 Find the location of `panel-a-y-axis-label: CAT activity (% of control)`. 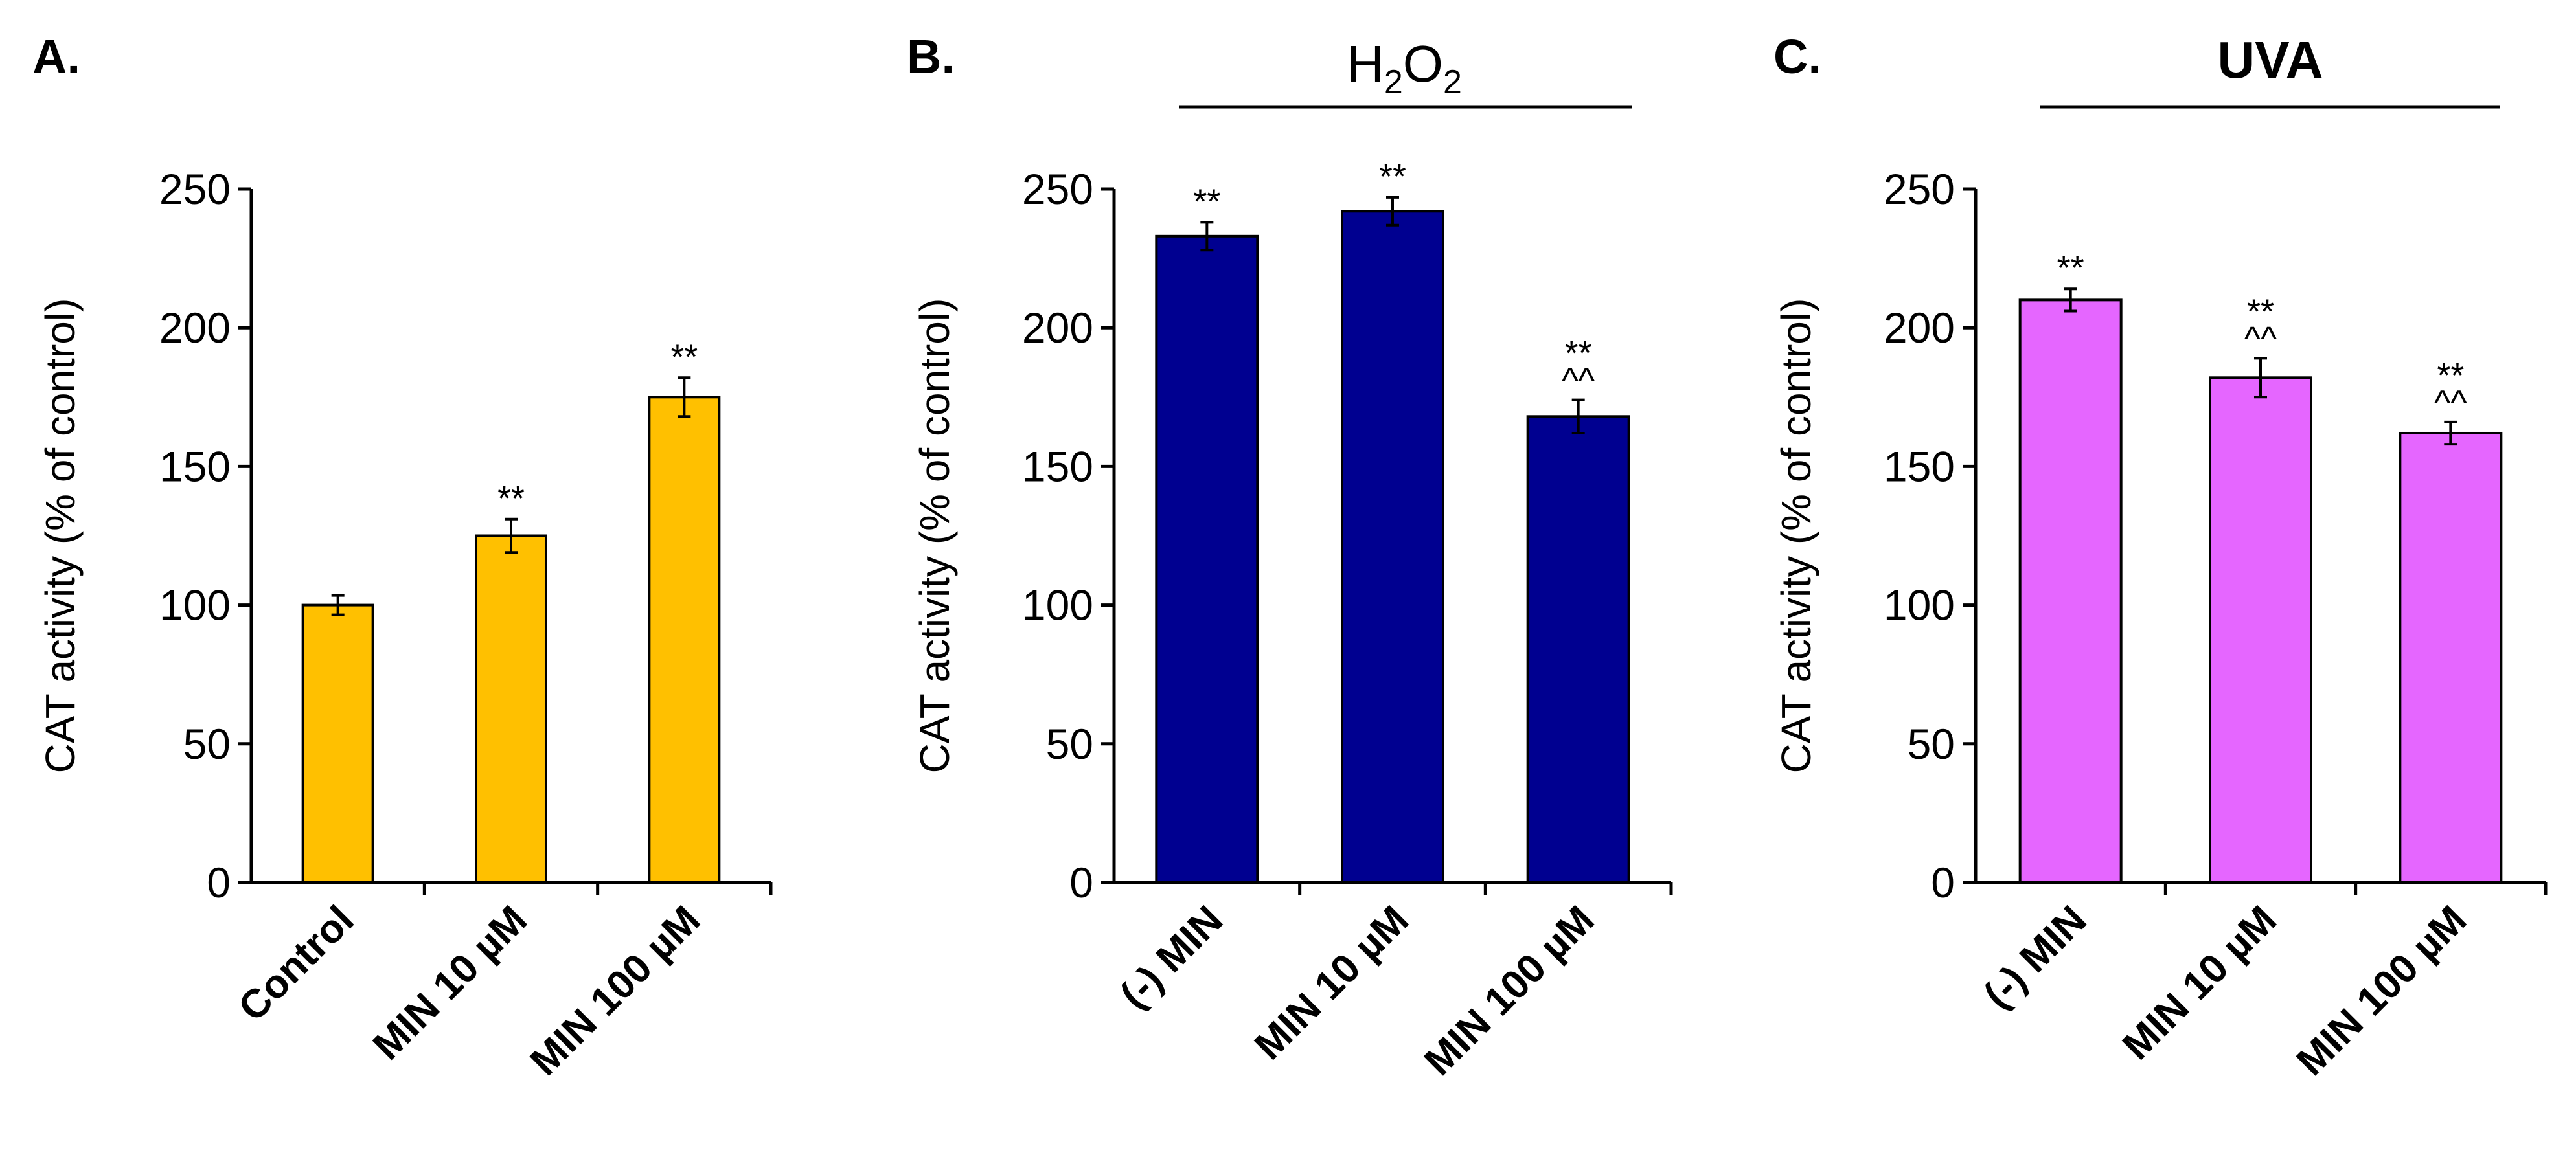

panel-a-y-axis-label: CAT activity (% of control) is located at coordinates (60, 536).